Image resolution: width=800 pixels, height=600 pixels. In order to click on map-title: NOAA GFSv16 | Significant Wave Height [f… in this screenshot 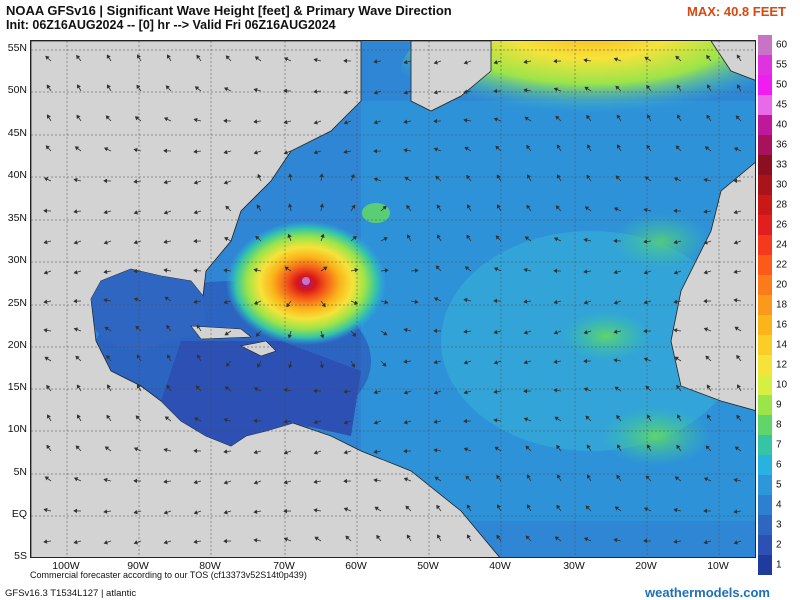, I will do `click(229, 10)`.